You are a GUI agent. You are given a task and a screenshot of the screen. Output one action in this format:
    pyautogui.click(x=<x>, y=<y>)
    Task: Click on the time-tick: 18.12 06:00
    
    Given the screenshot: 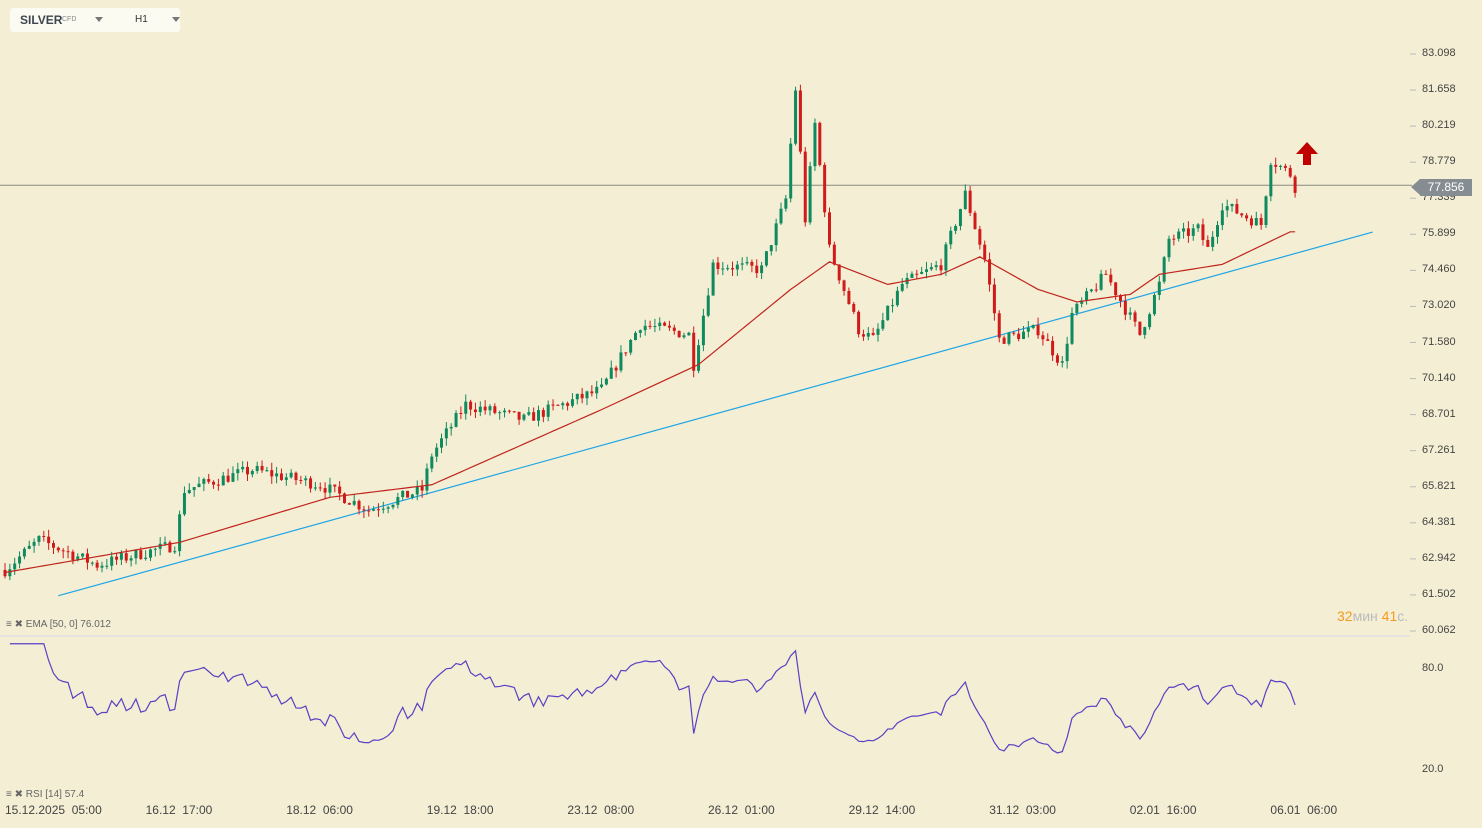 What is the action you would take?
    pyautogui.click(x=319, y=810)
    